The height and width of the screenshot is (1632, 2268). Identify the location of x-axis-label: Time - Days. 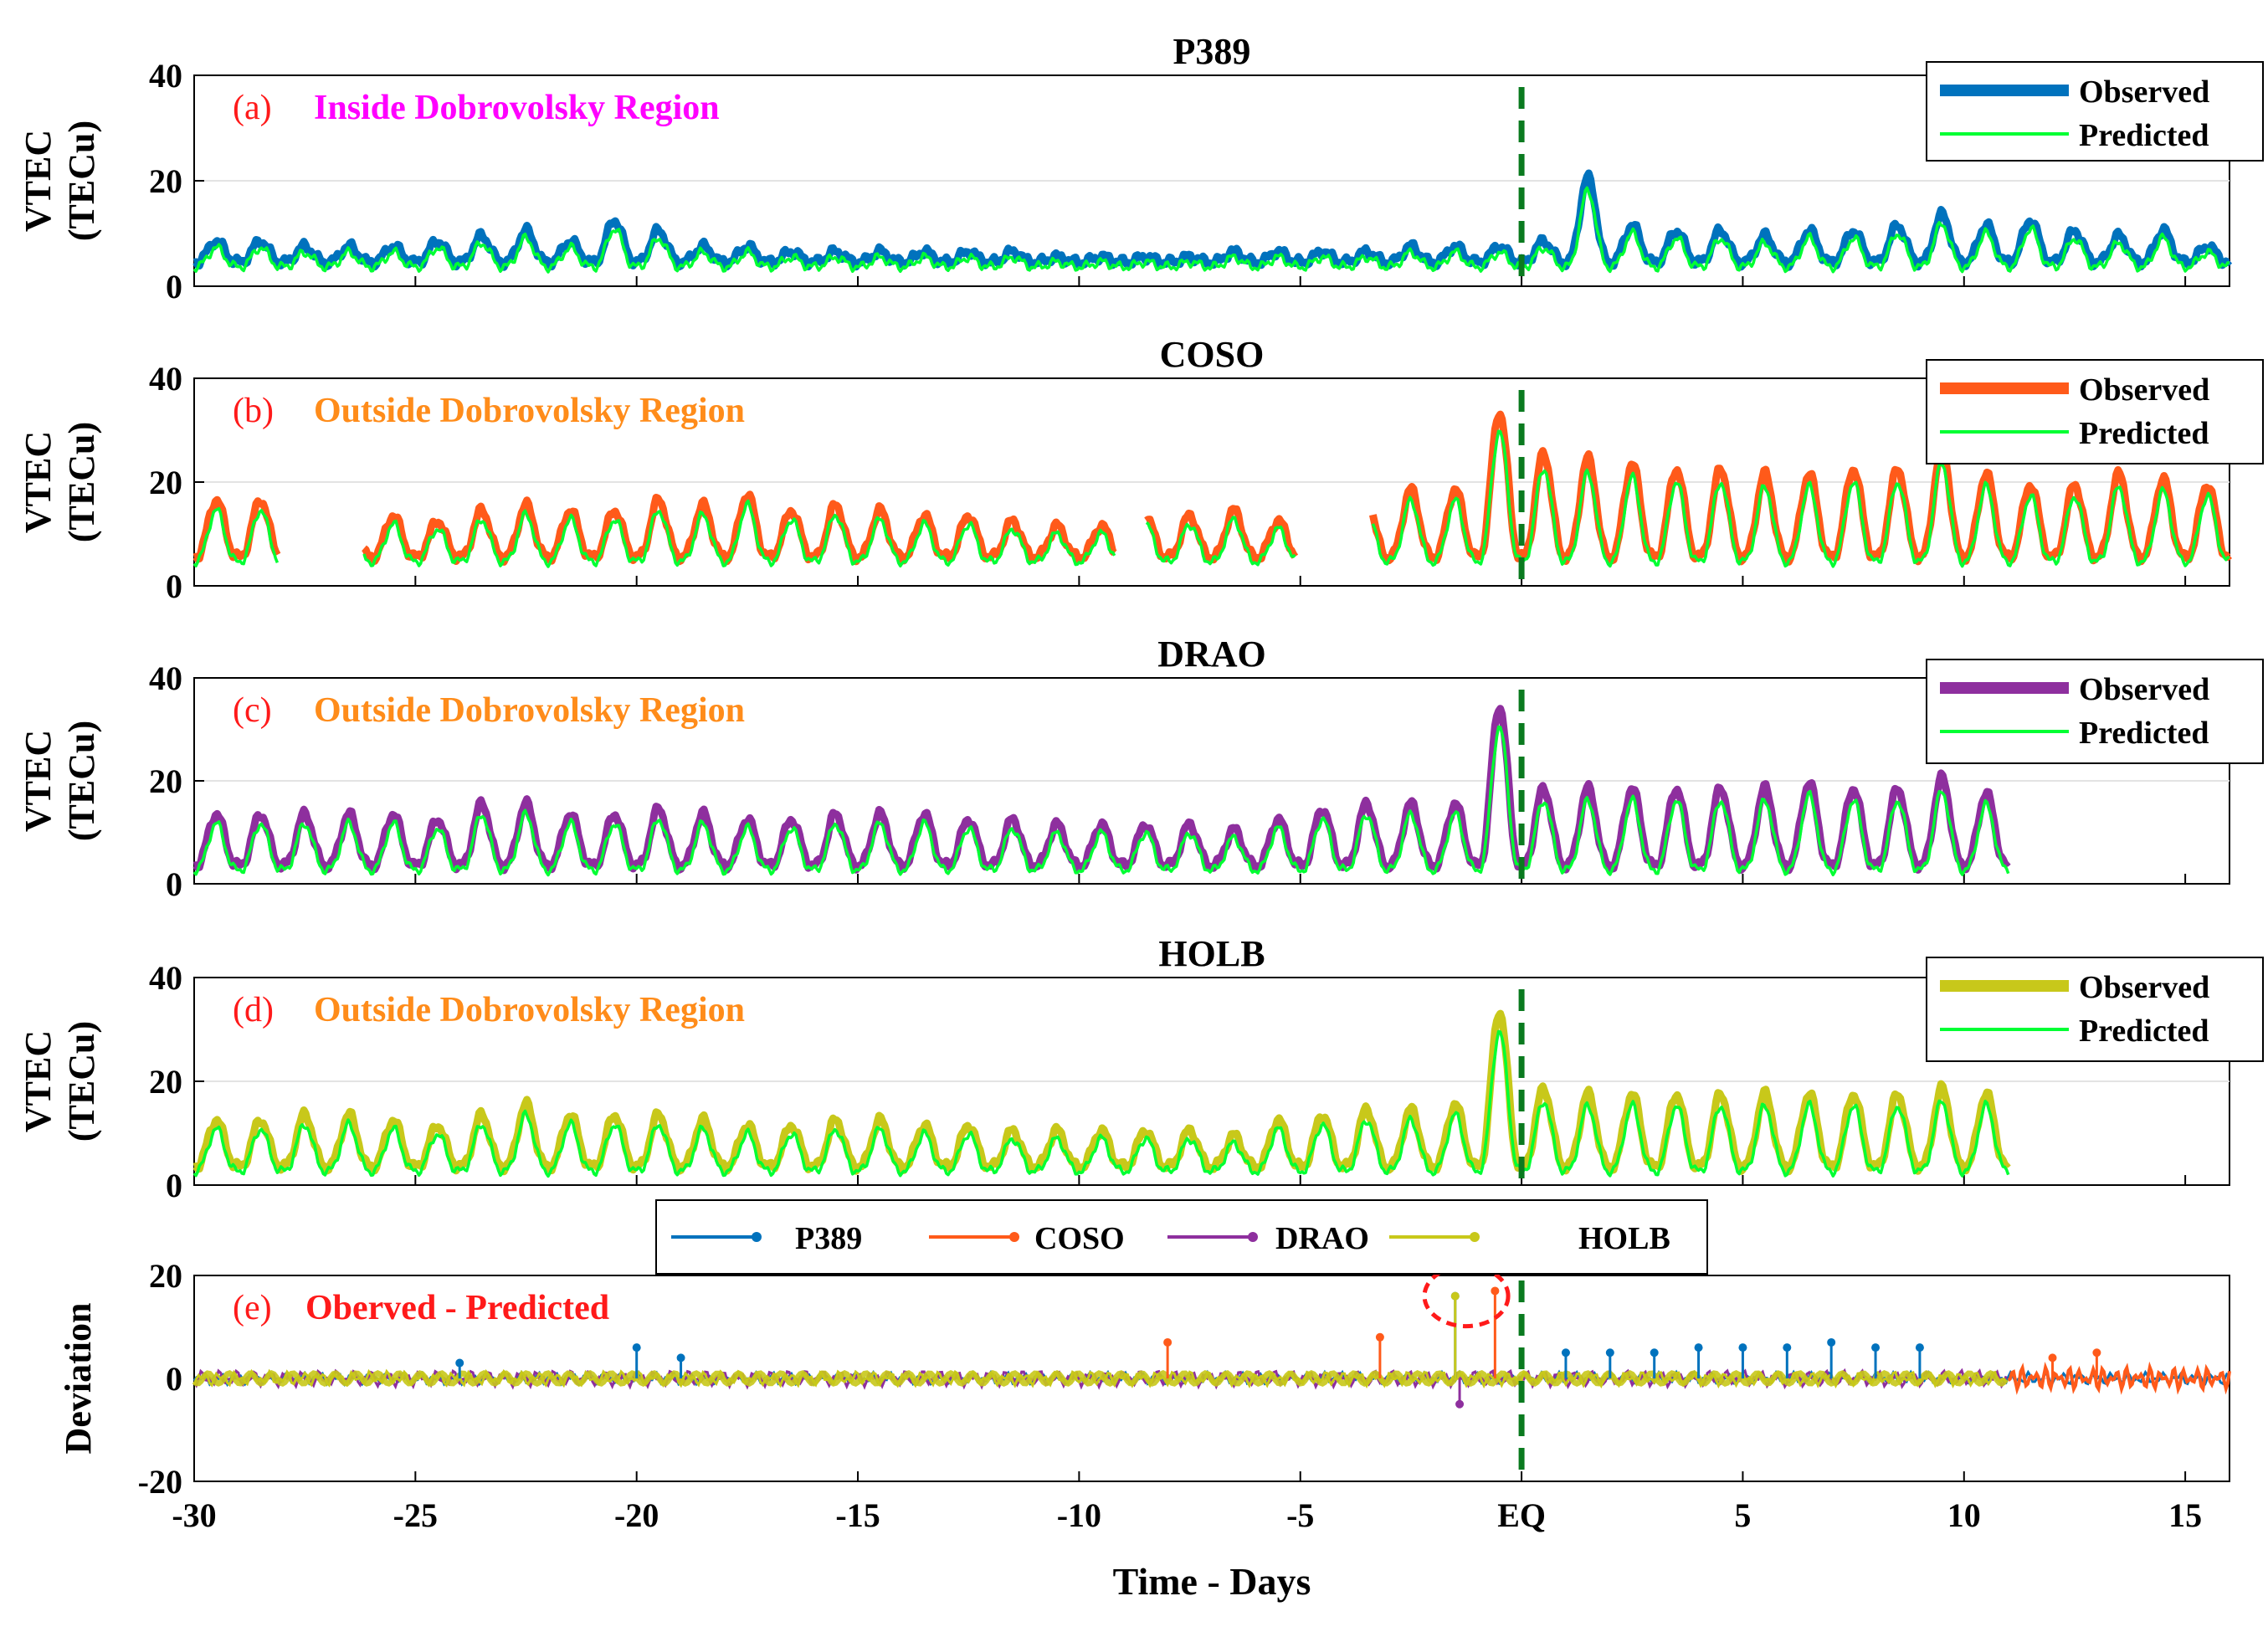
(1212, 1581).